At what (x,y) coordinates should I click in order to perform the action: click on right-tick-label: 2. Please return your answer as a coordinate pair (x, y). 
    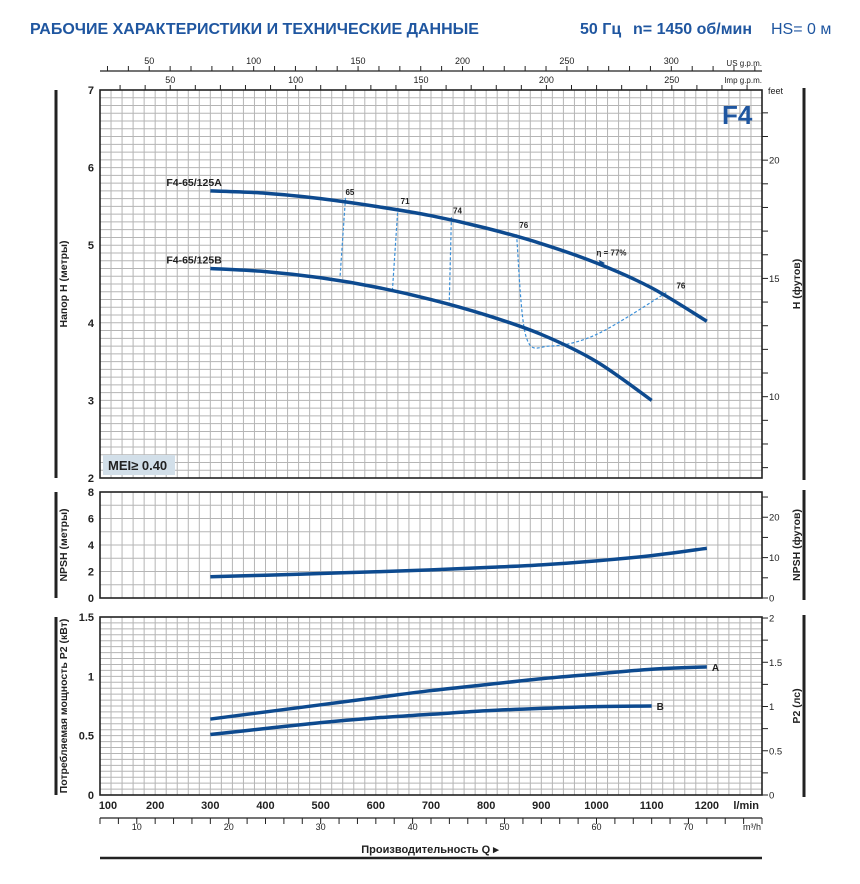
    Looking at the image, I should click on (771, 619).